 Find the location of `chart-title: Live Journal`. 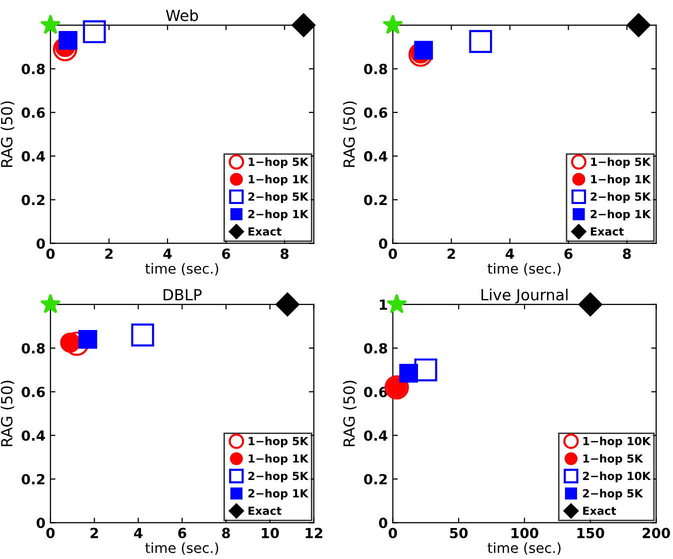

chart-title: Live Journal is located at coordinates (525, 296).